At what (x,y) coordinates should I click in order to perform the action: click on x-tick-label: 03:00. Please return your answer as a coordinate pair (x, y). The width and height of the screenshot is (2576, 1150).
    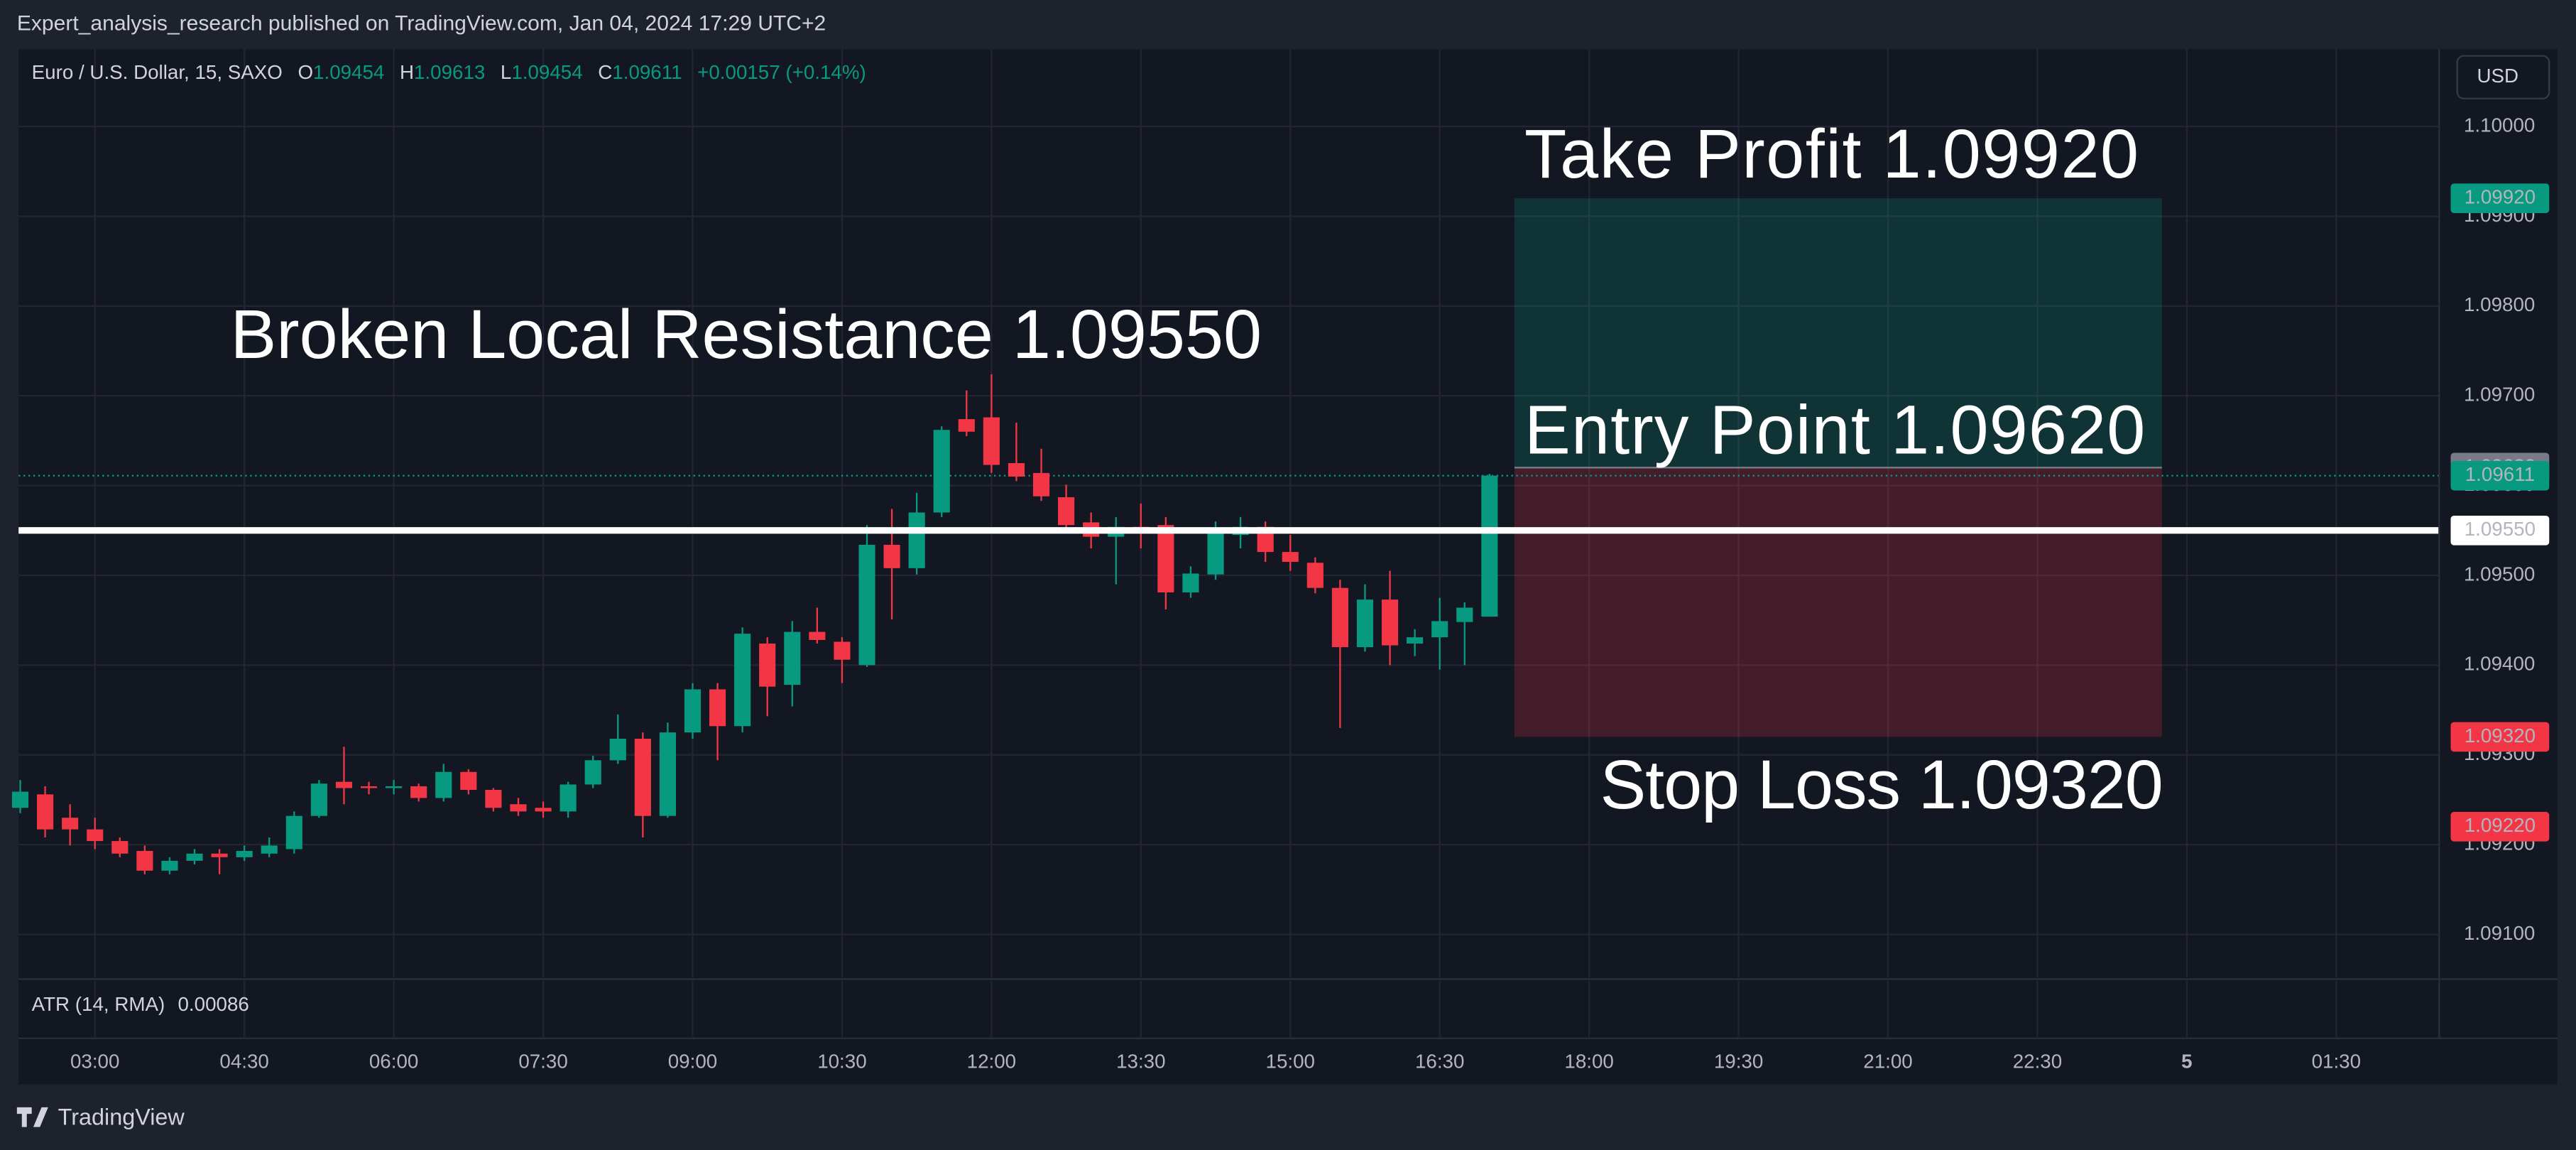
    Looking at the image, I should click on (94, 1062).